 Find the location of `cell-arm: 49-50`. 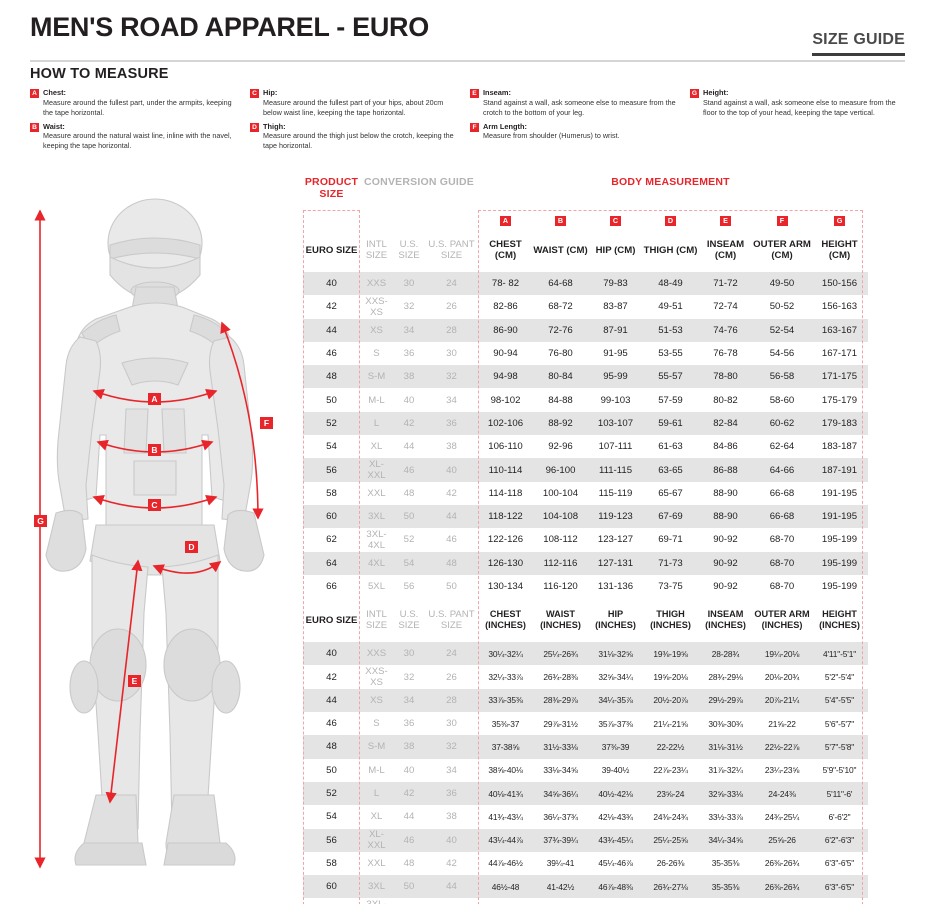

cell-arm: 49-50 is located at coordinates (782, 284).